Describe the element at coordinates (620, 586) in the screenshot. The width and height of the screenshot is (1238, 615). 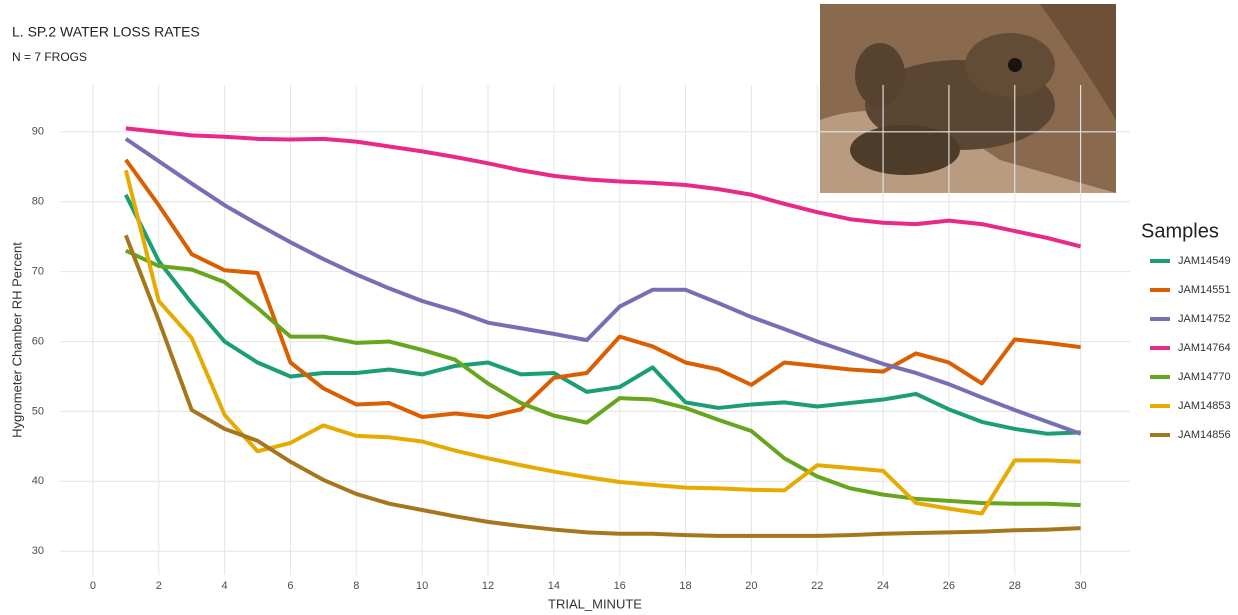
I see `x-tick-label: 16` at that location.